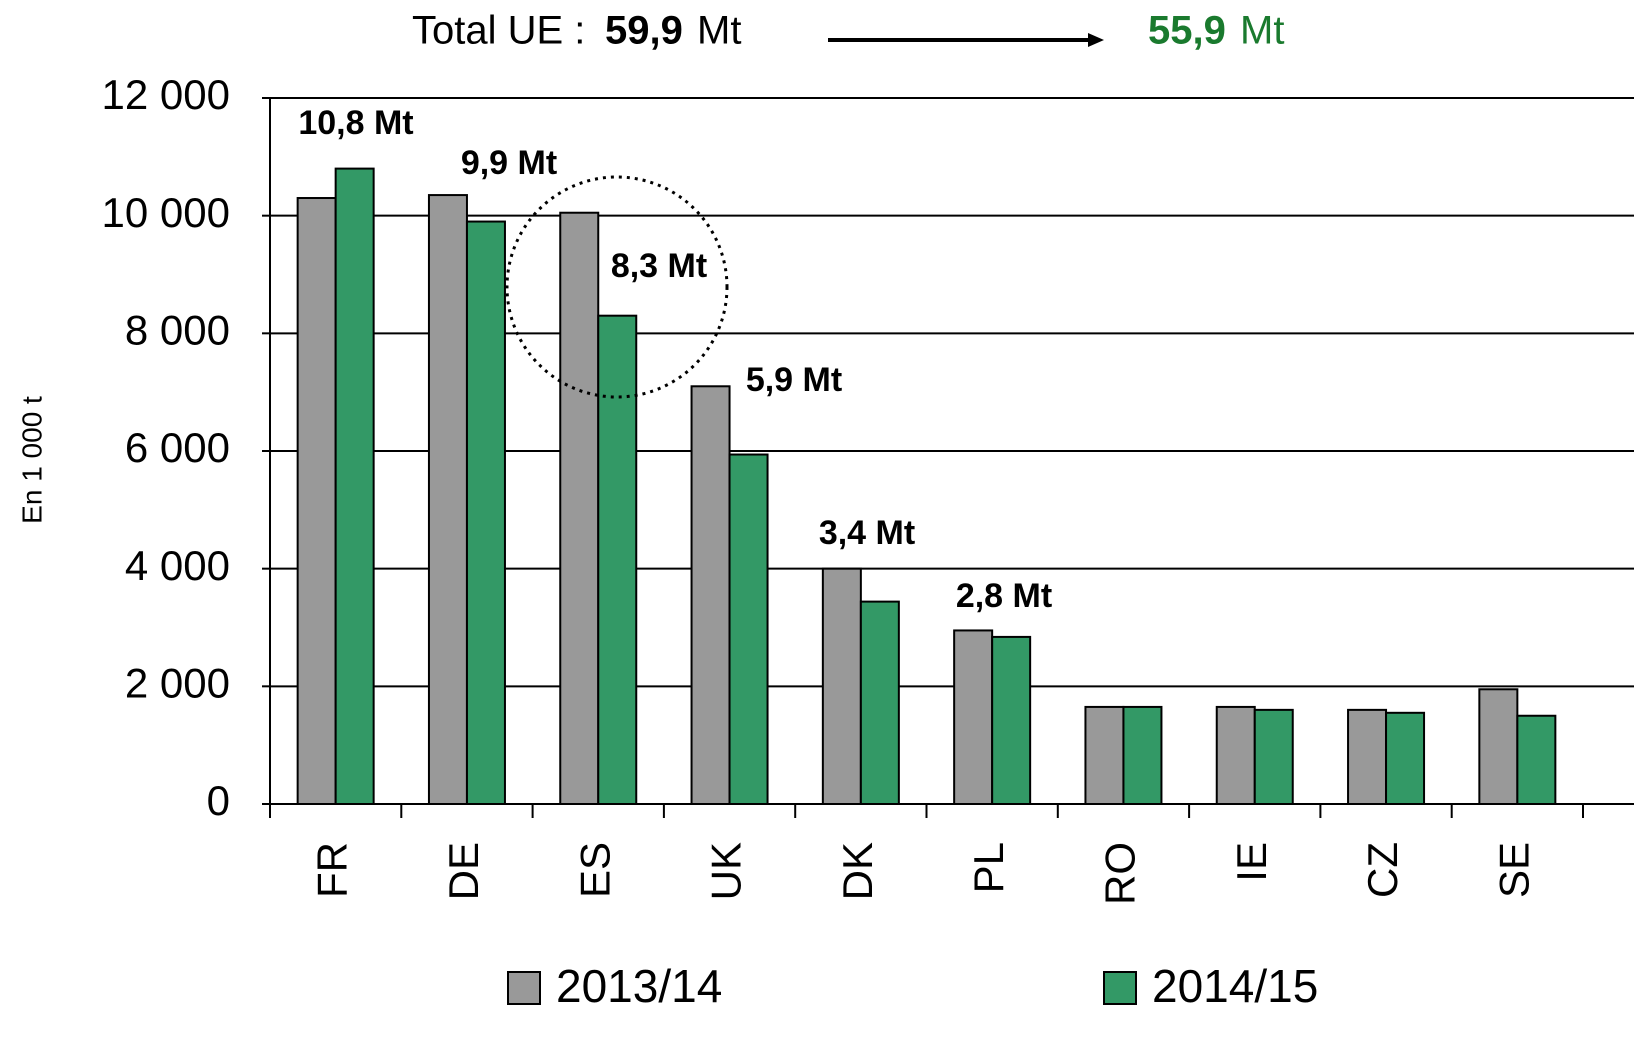  Describe the element at coordinates (498, 31) in the screenshot. I see `header-label: Total UE :` at that location.